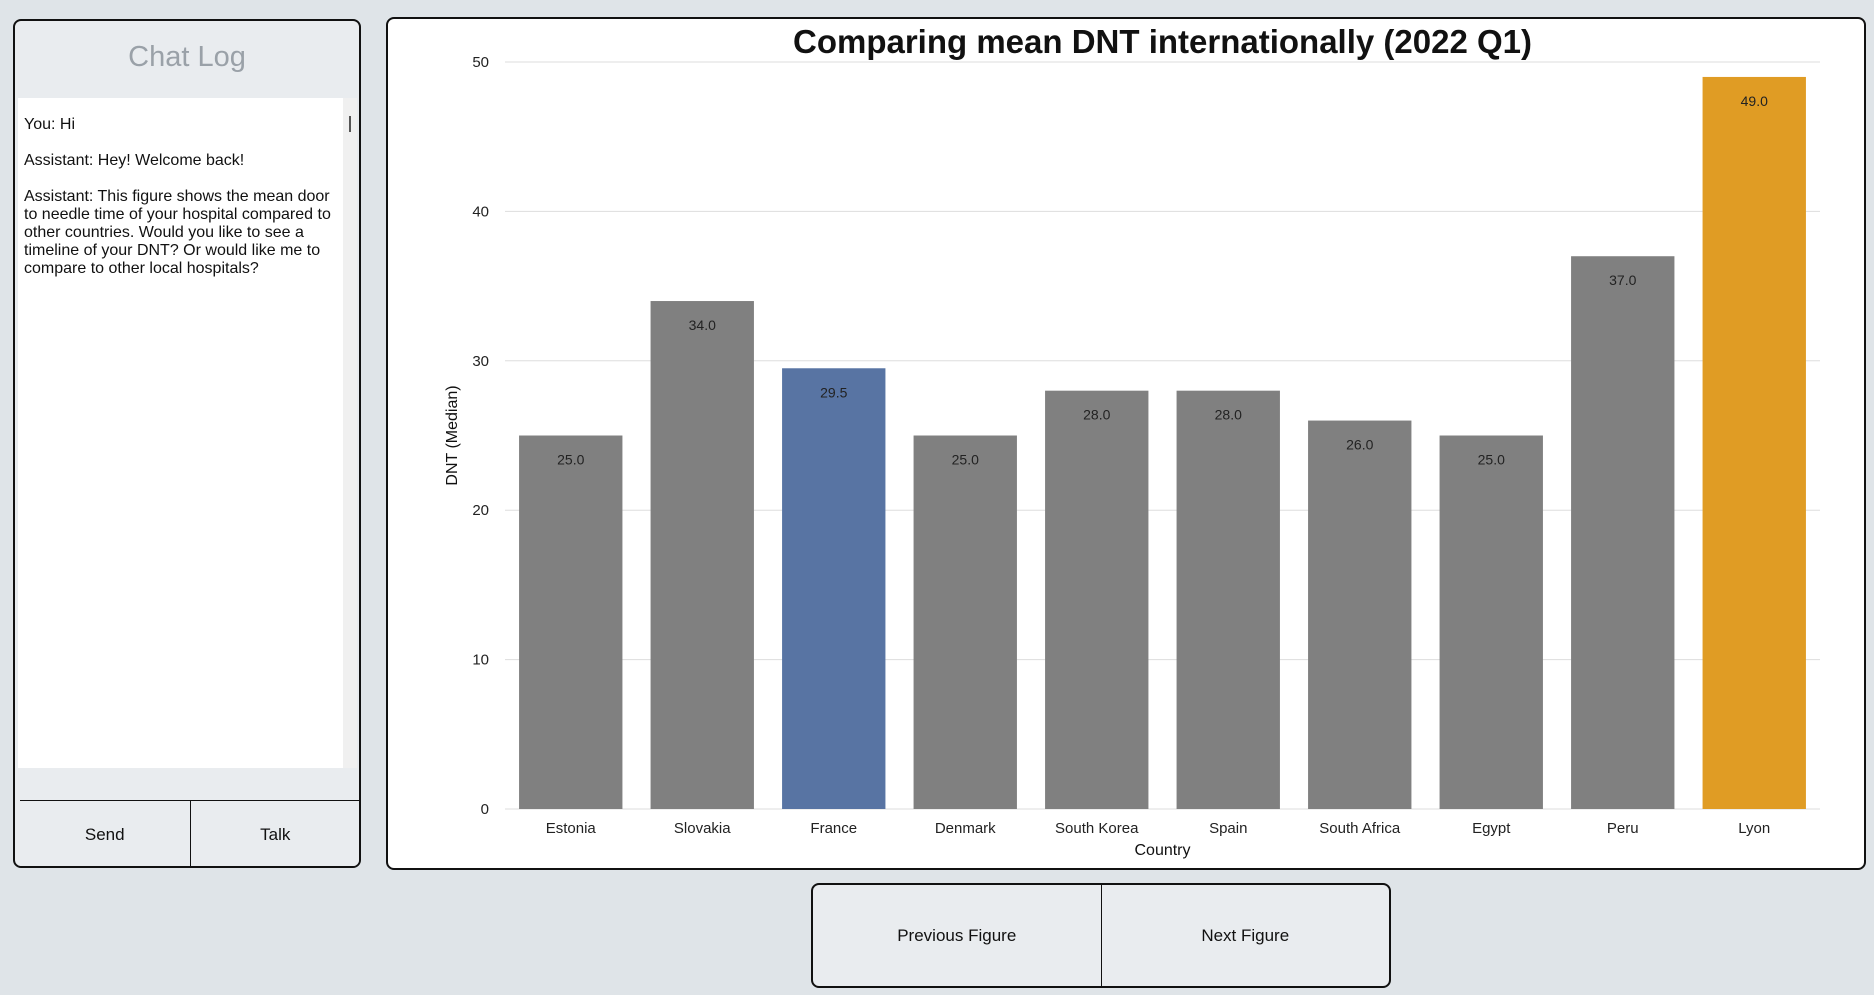  Describe the element at coordinates (1622, 280) in the screenshot. I see `bar-value-label: 37.0` at that location.